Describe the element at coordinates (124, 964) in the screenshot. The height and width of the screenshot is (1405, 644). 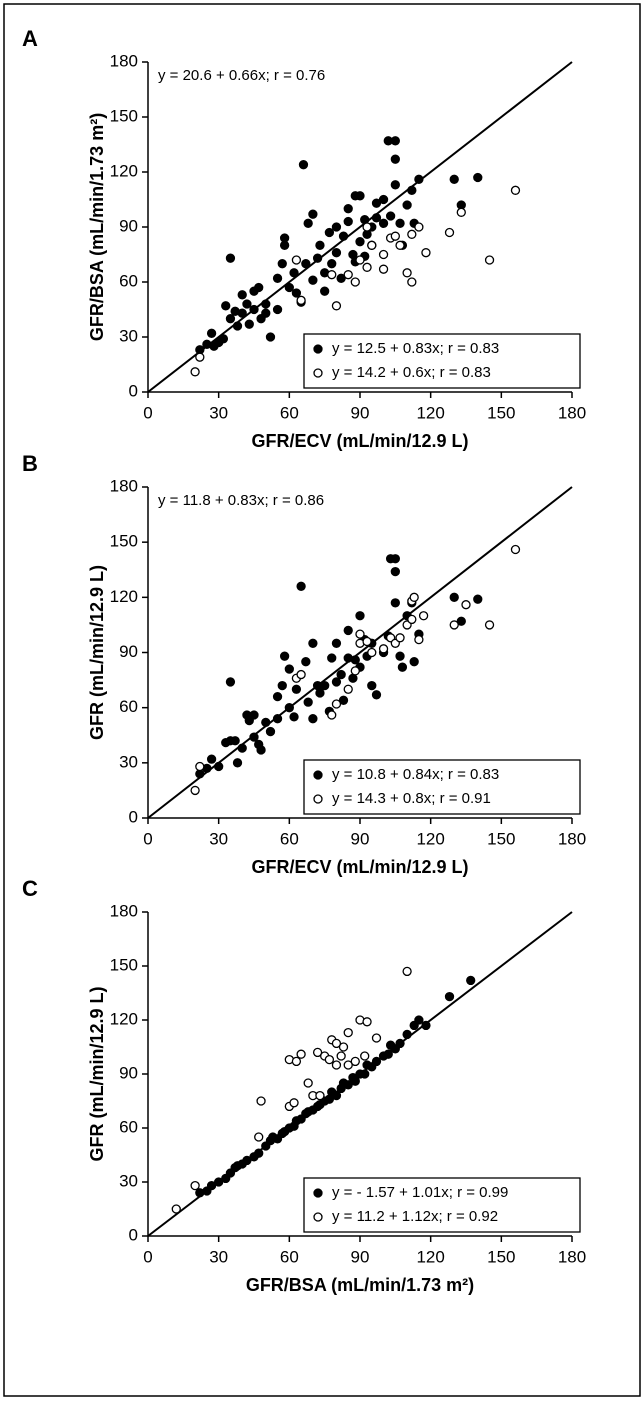
I see `y-tick-label: 150` at that location.